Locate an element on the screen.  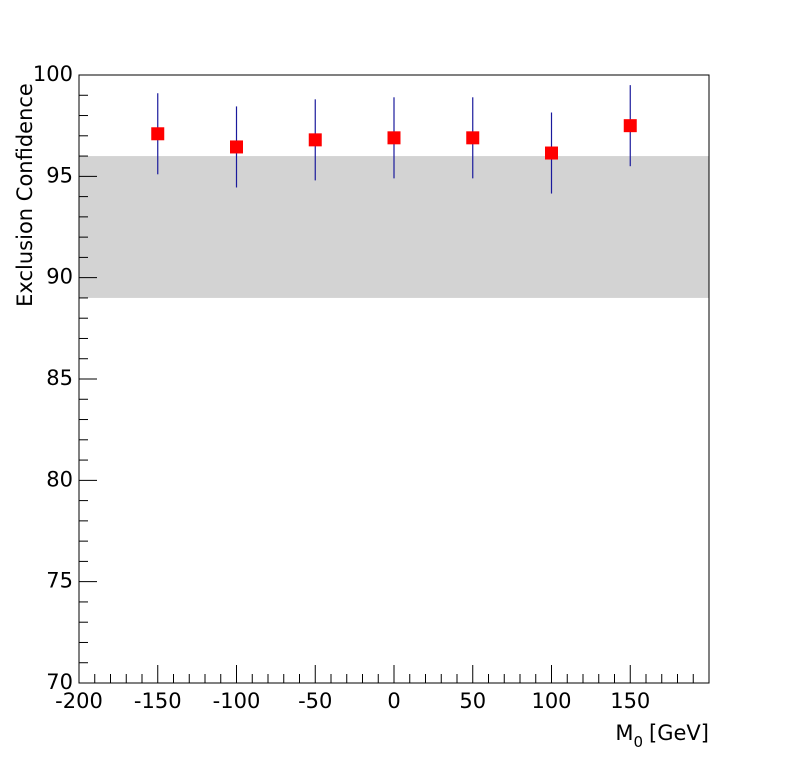
y-tick-label: 80 is located at coordinates (59, 479).